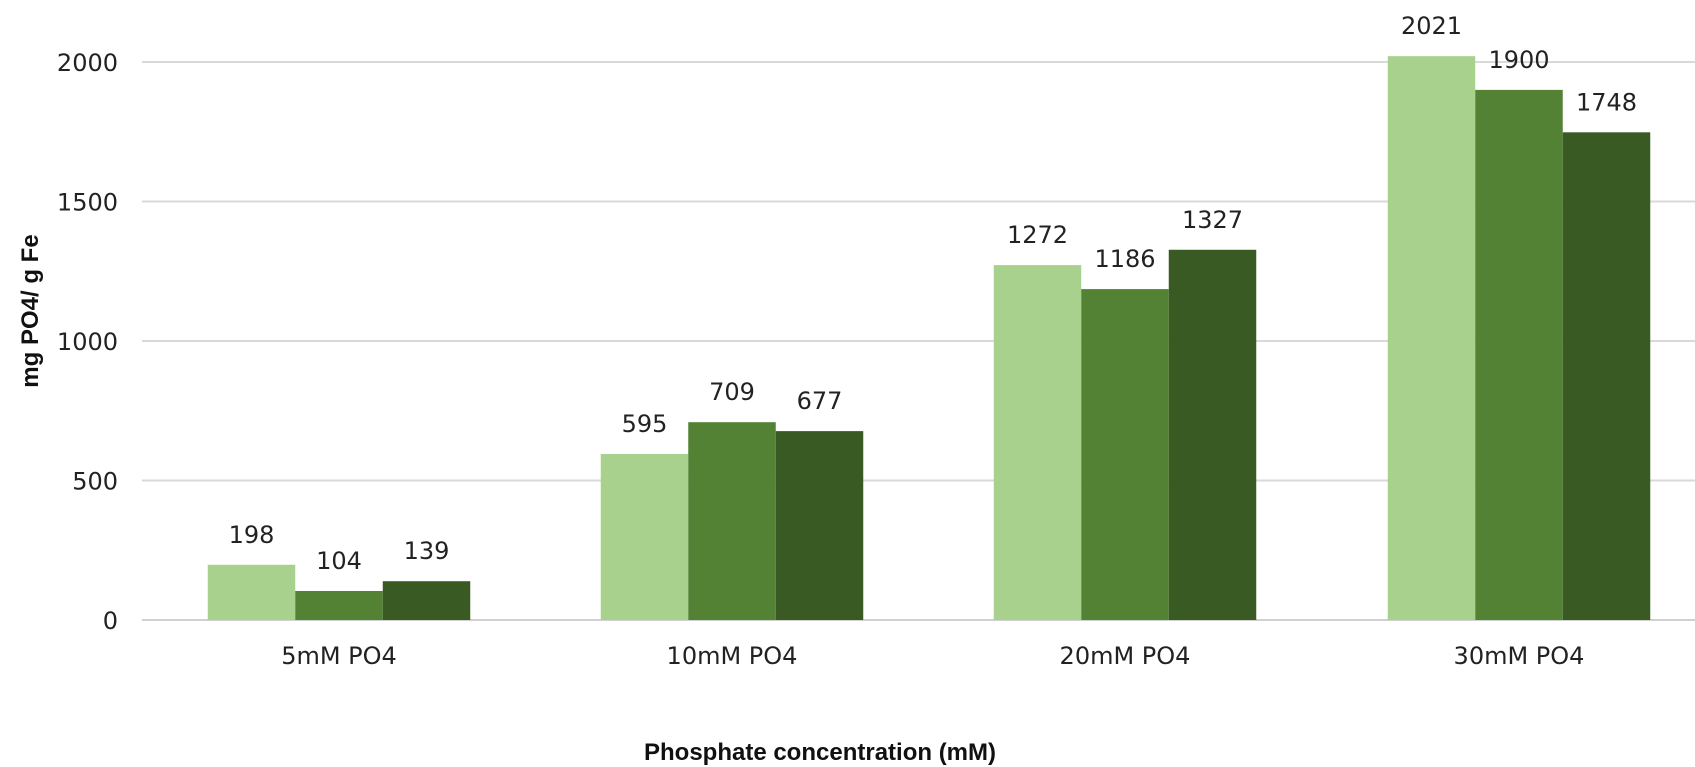 The height and width of the screenshot is (767, 1695). Describe the element at coordinates (1606, 102) in the screenshot. I see `data-label: 1748` at that location.